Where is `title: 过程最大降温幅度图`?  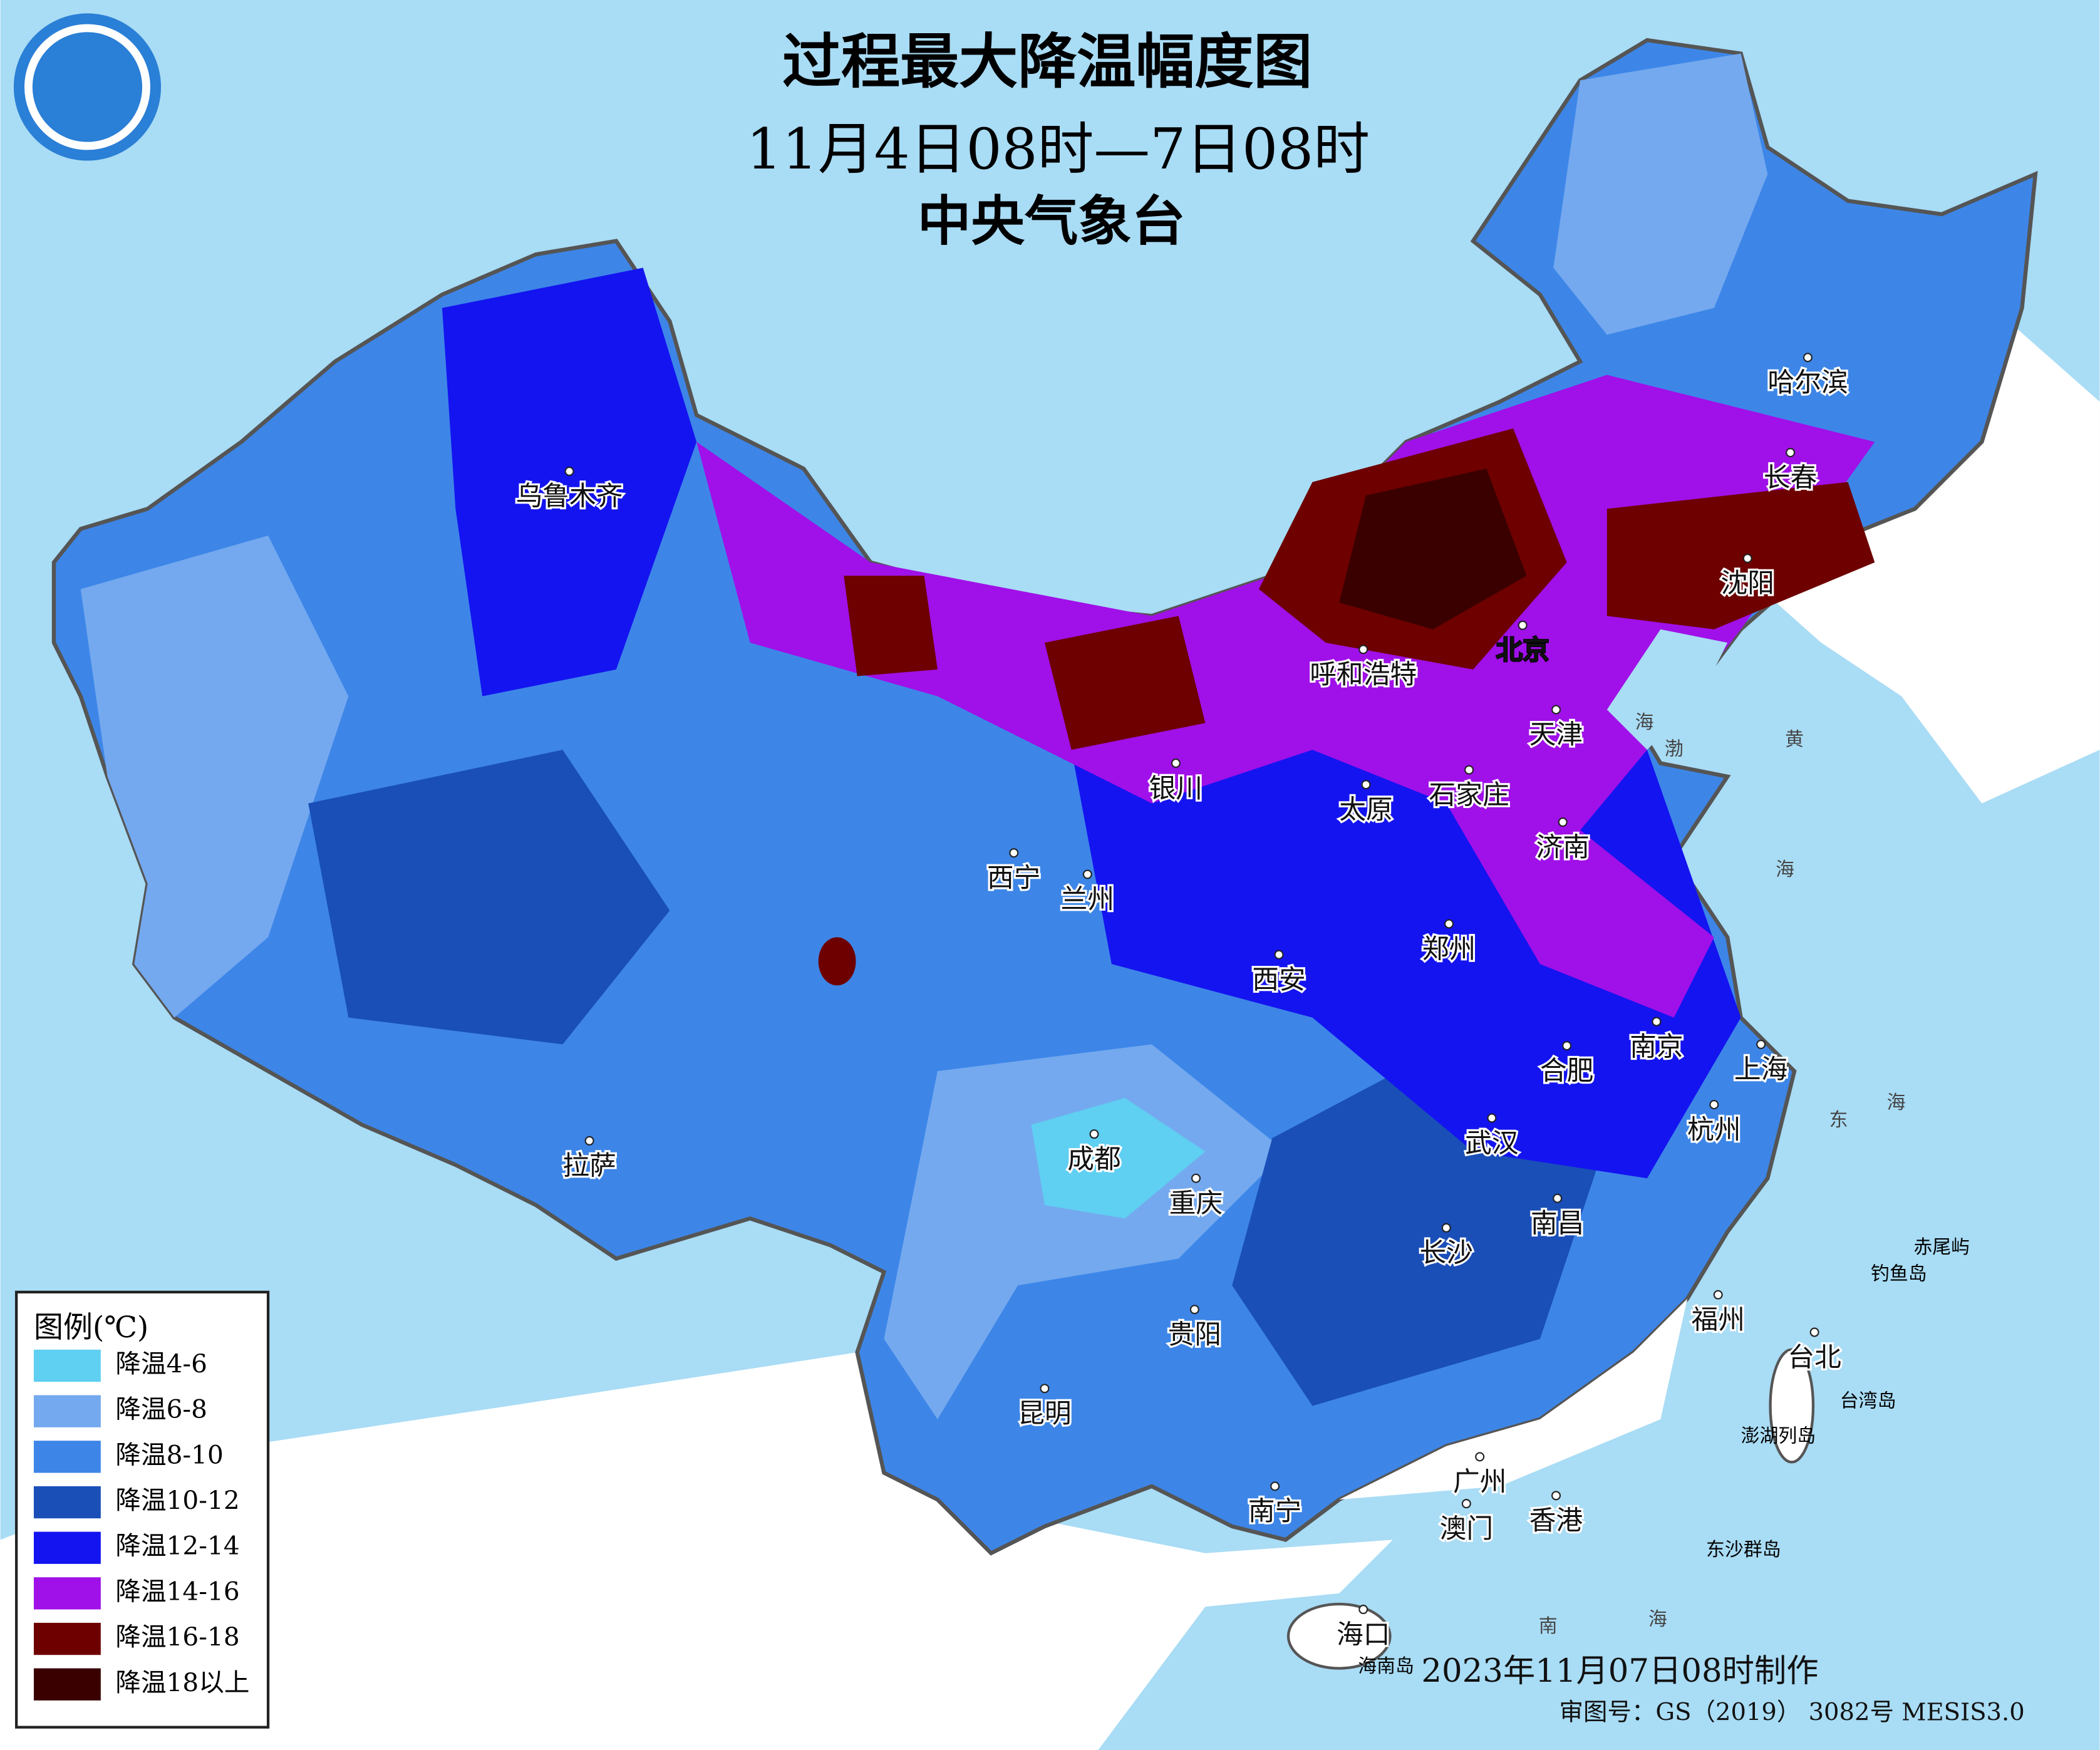 title: 过程最大降温幅度图 is located at coordinates (1047, 62).